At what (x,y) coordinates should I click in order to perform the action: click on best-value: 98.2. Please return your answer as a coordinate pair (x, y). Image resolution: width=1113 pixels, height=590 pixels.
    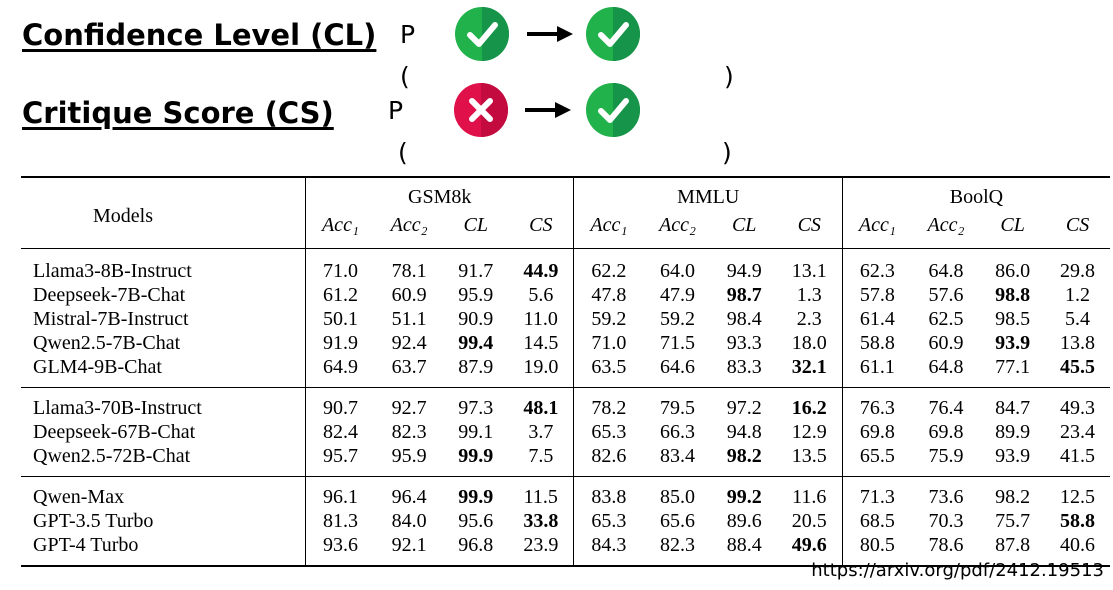
    Looking at the image, I should click on (744, 456).